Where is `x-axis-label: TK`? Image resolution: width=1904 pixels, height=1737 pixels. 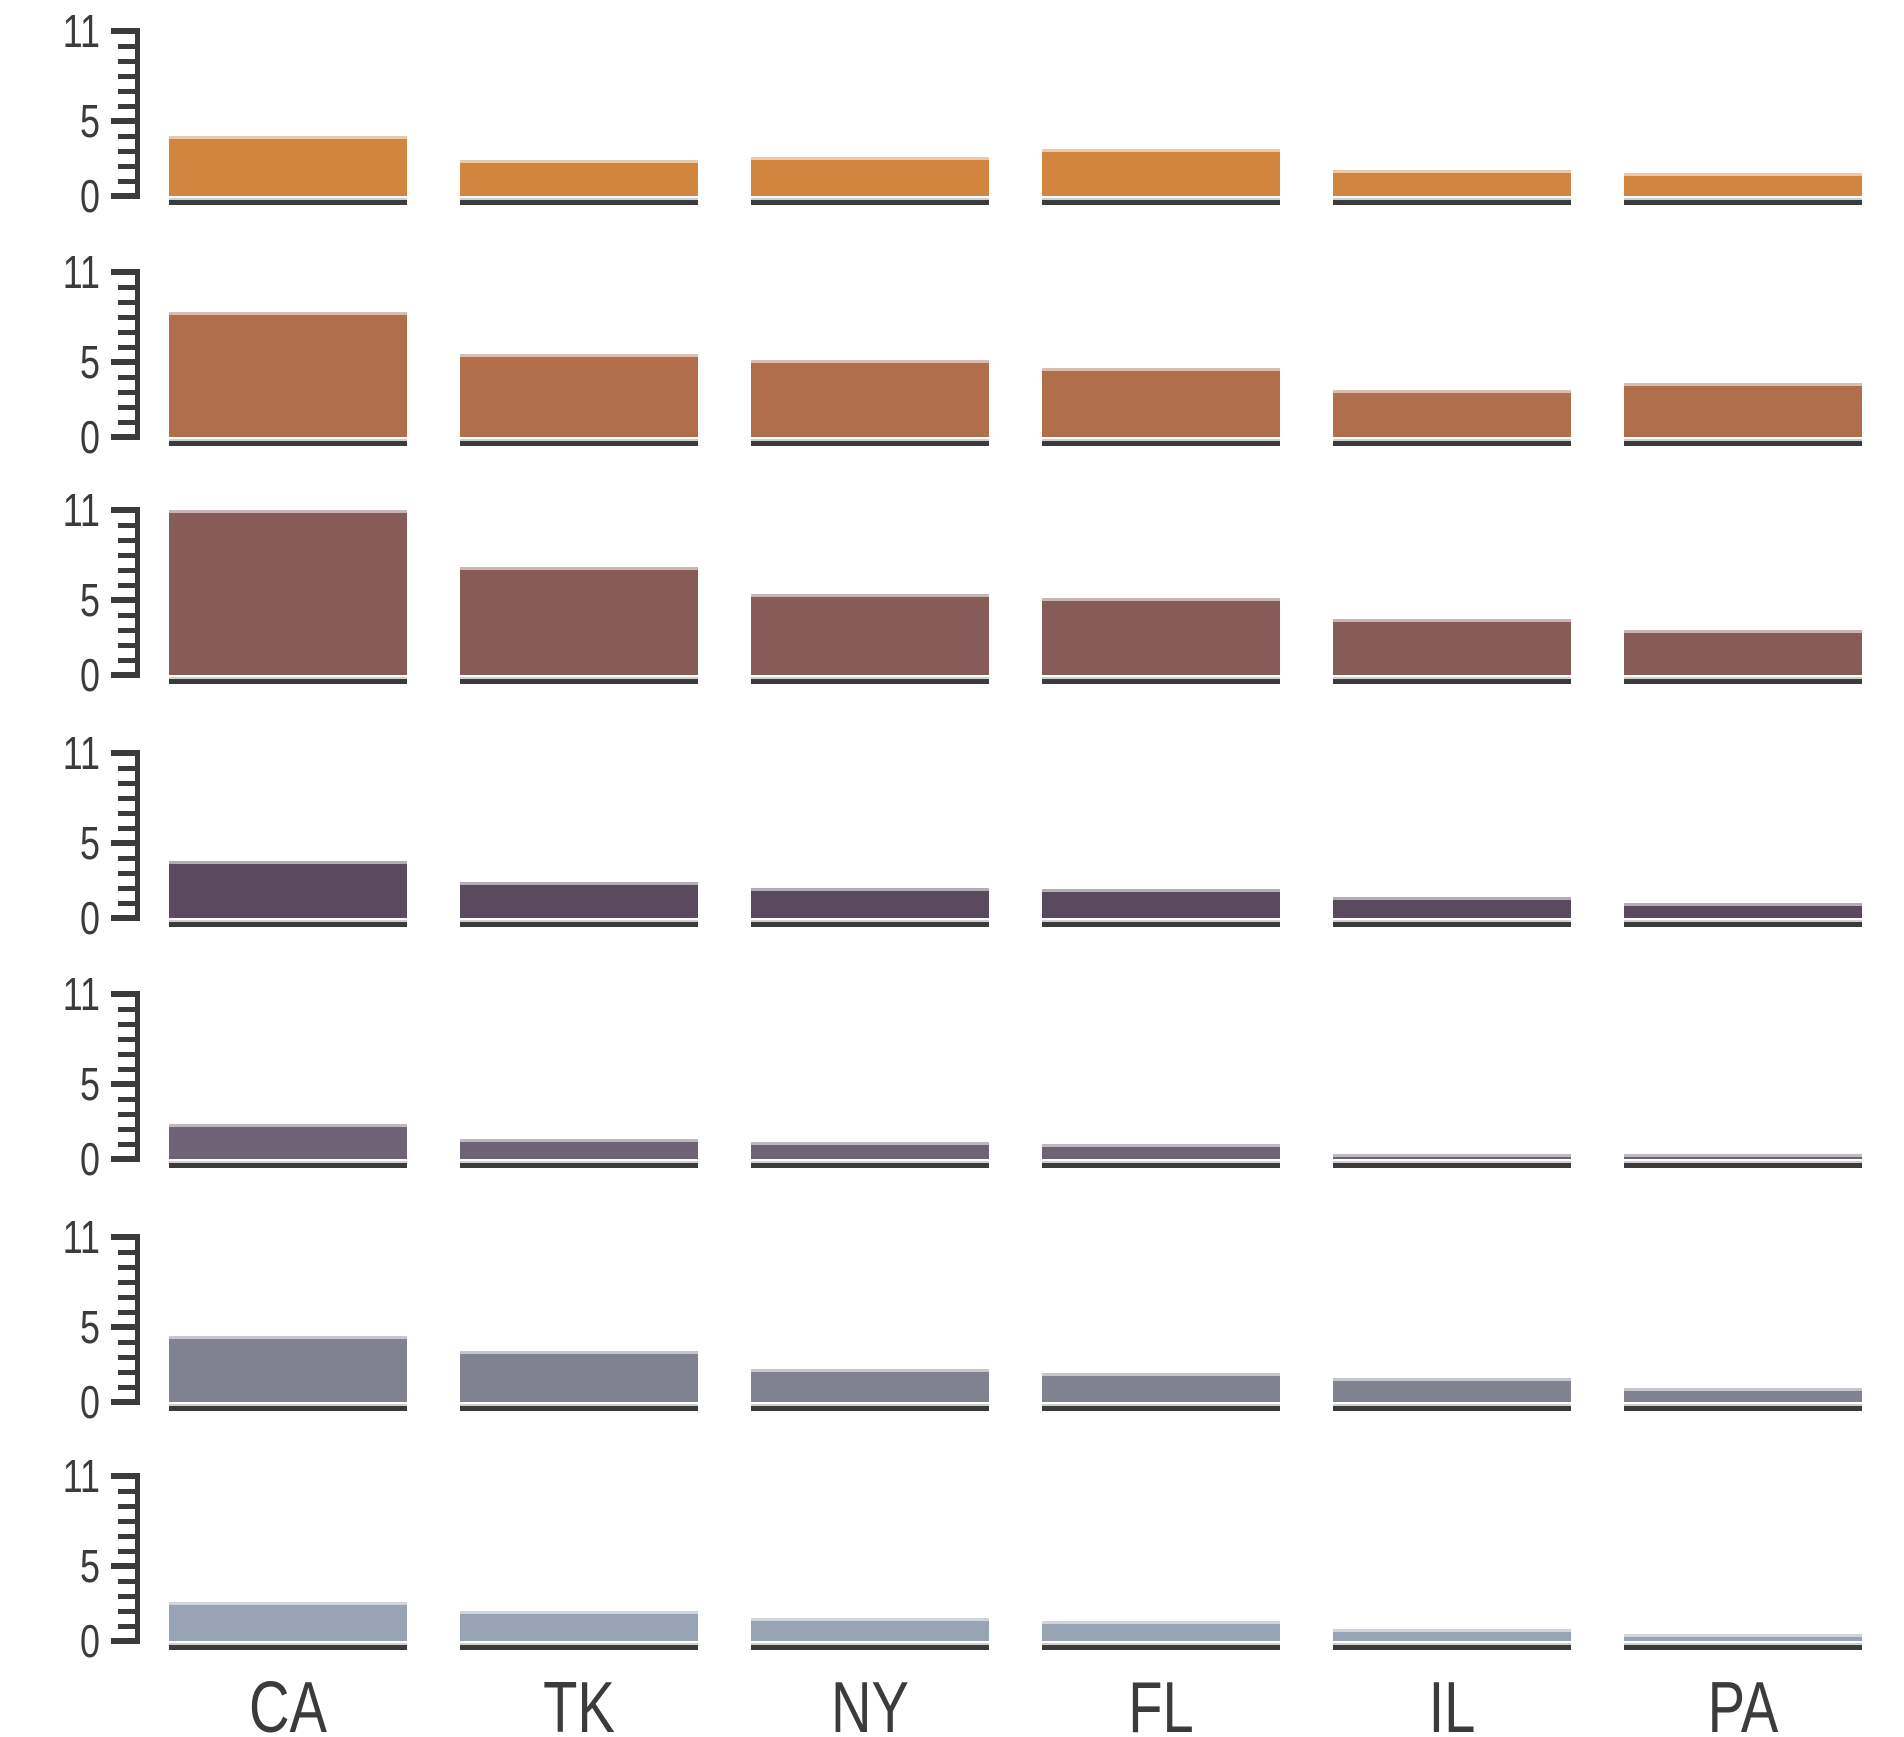
x-axis-label: TK is located at coordinates (579, 1702).